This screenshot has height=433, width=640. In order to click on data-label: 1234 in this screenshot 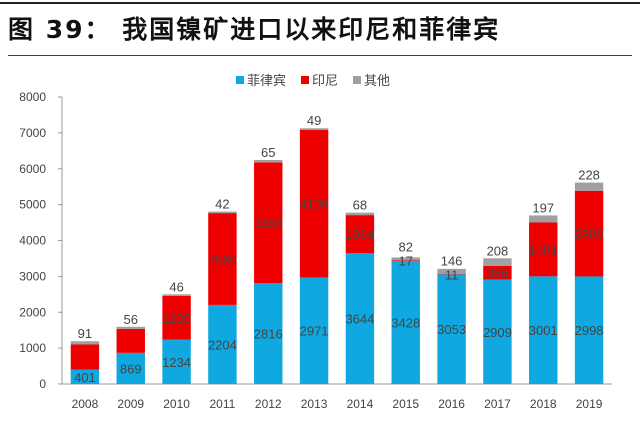, I will do `click(176, 362)`.